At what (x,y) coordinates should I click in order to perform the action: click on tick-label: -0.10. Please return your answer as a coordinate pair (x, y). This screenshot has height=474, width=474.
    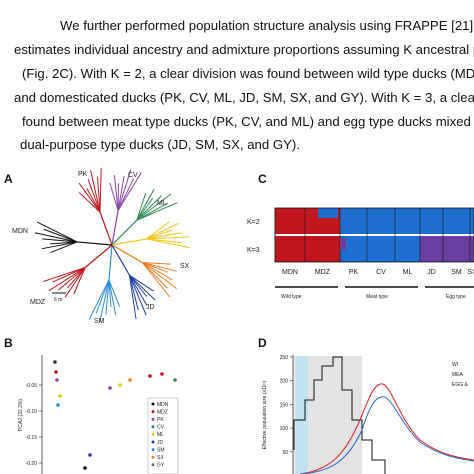
    Looking at the image, I should click on (32, 412).